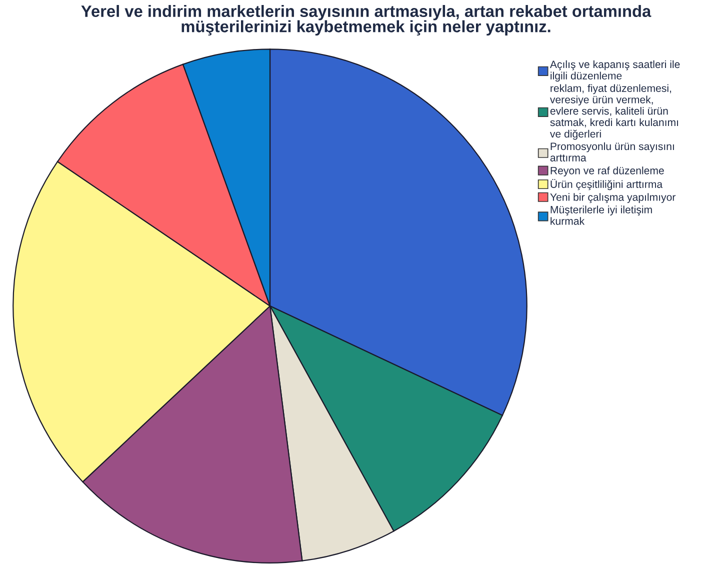  I want to click on legend-label: Ürün çeşitliliğini arttırma, so click(606, 184).